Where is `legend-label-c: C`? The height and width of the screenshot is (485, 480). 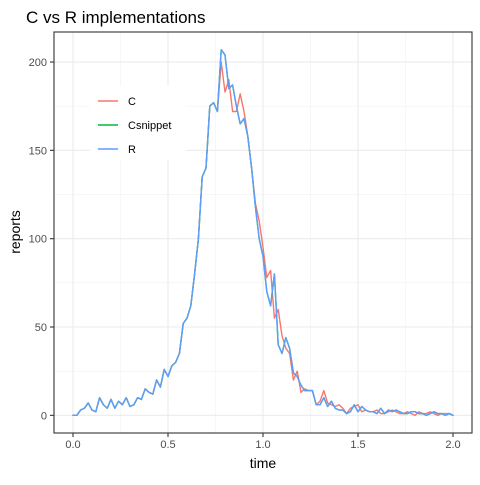
legend-label-c: C is located at coordinates (132, 102).